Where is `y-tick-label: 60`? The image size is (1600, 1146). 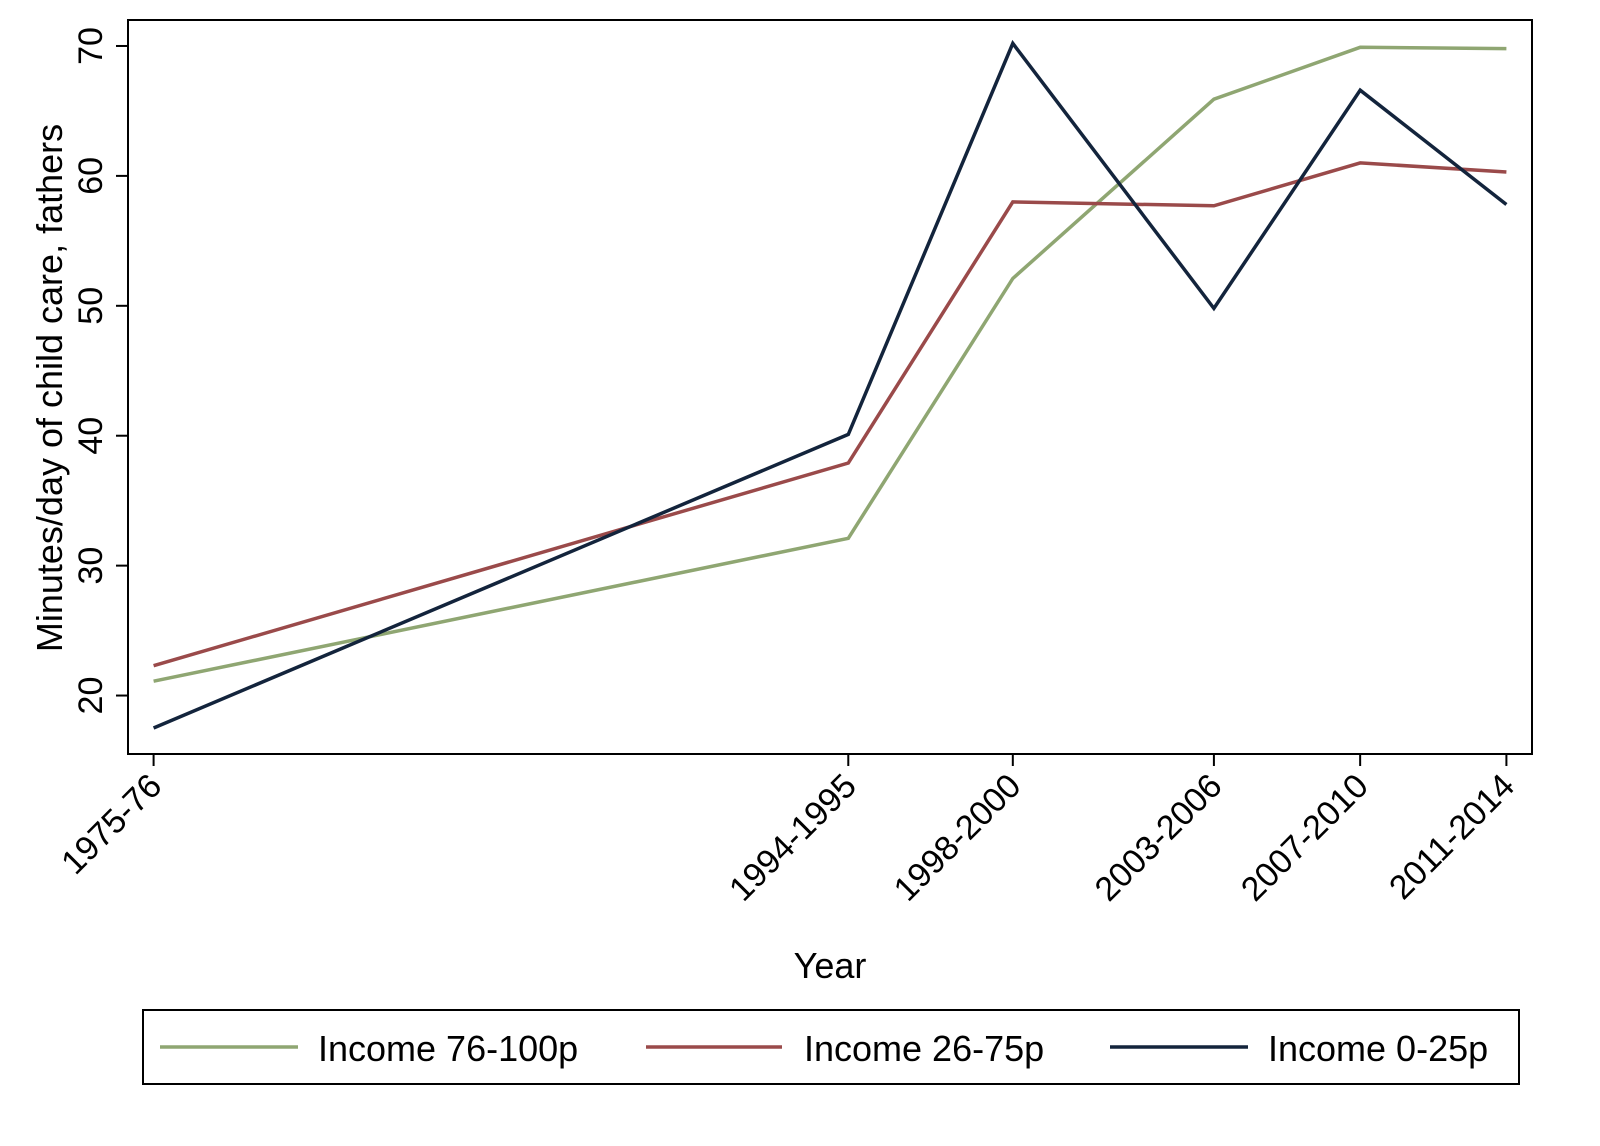 y-tick-label: 60 is located at coordinates (91, 176).